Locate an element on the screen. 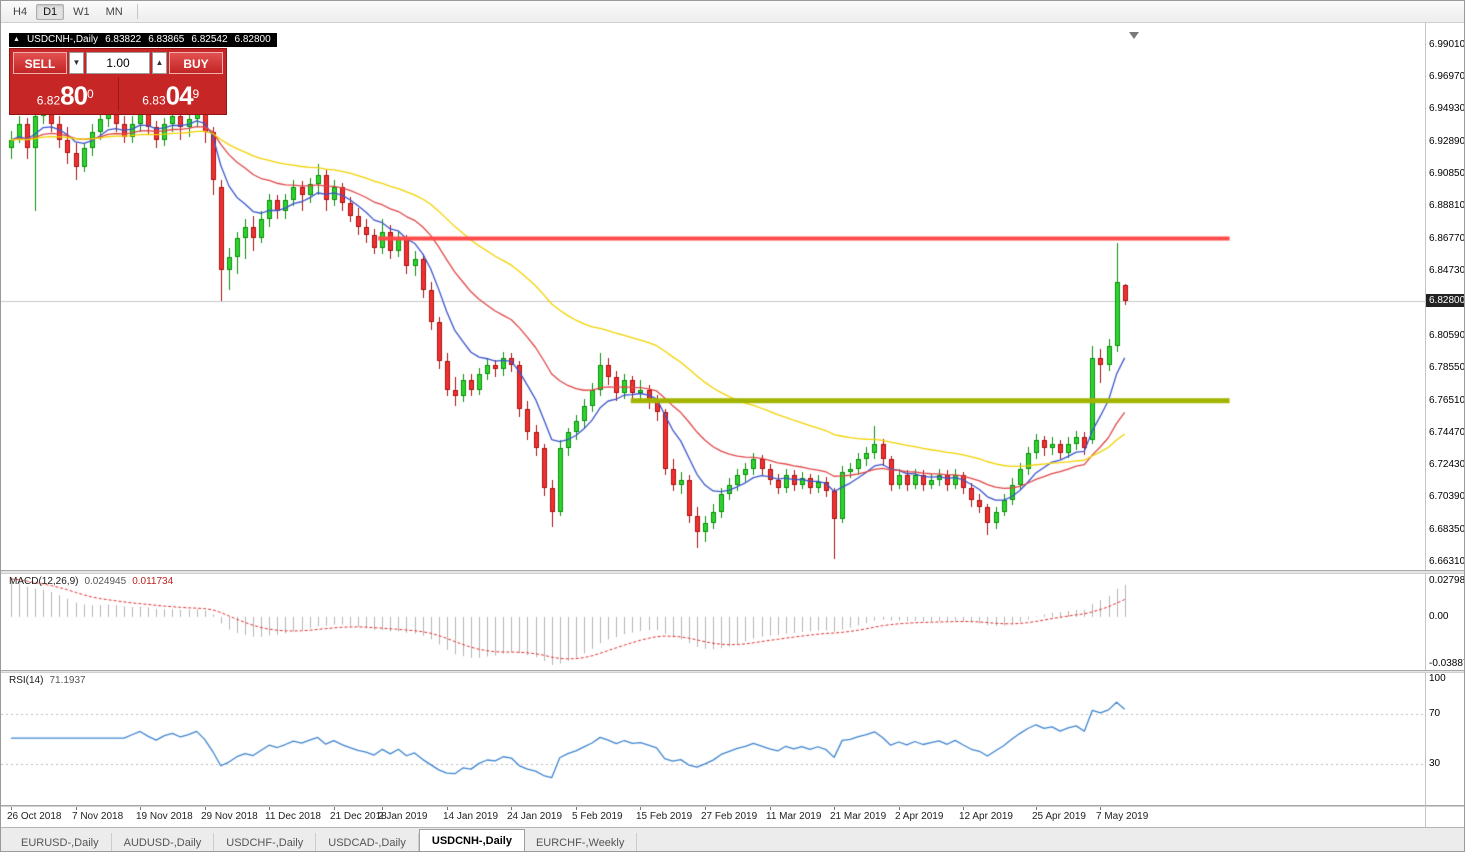  rsi-panel-resize-handle is located at coordinates (732, 671).